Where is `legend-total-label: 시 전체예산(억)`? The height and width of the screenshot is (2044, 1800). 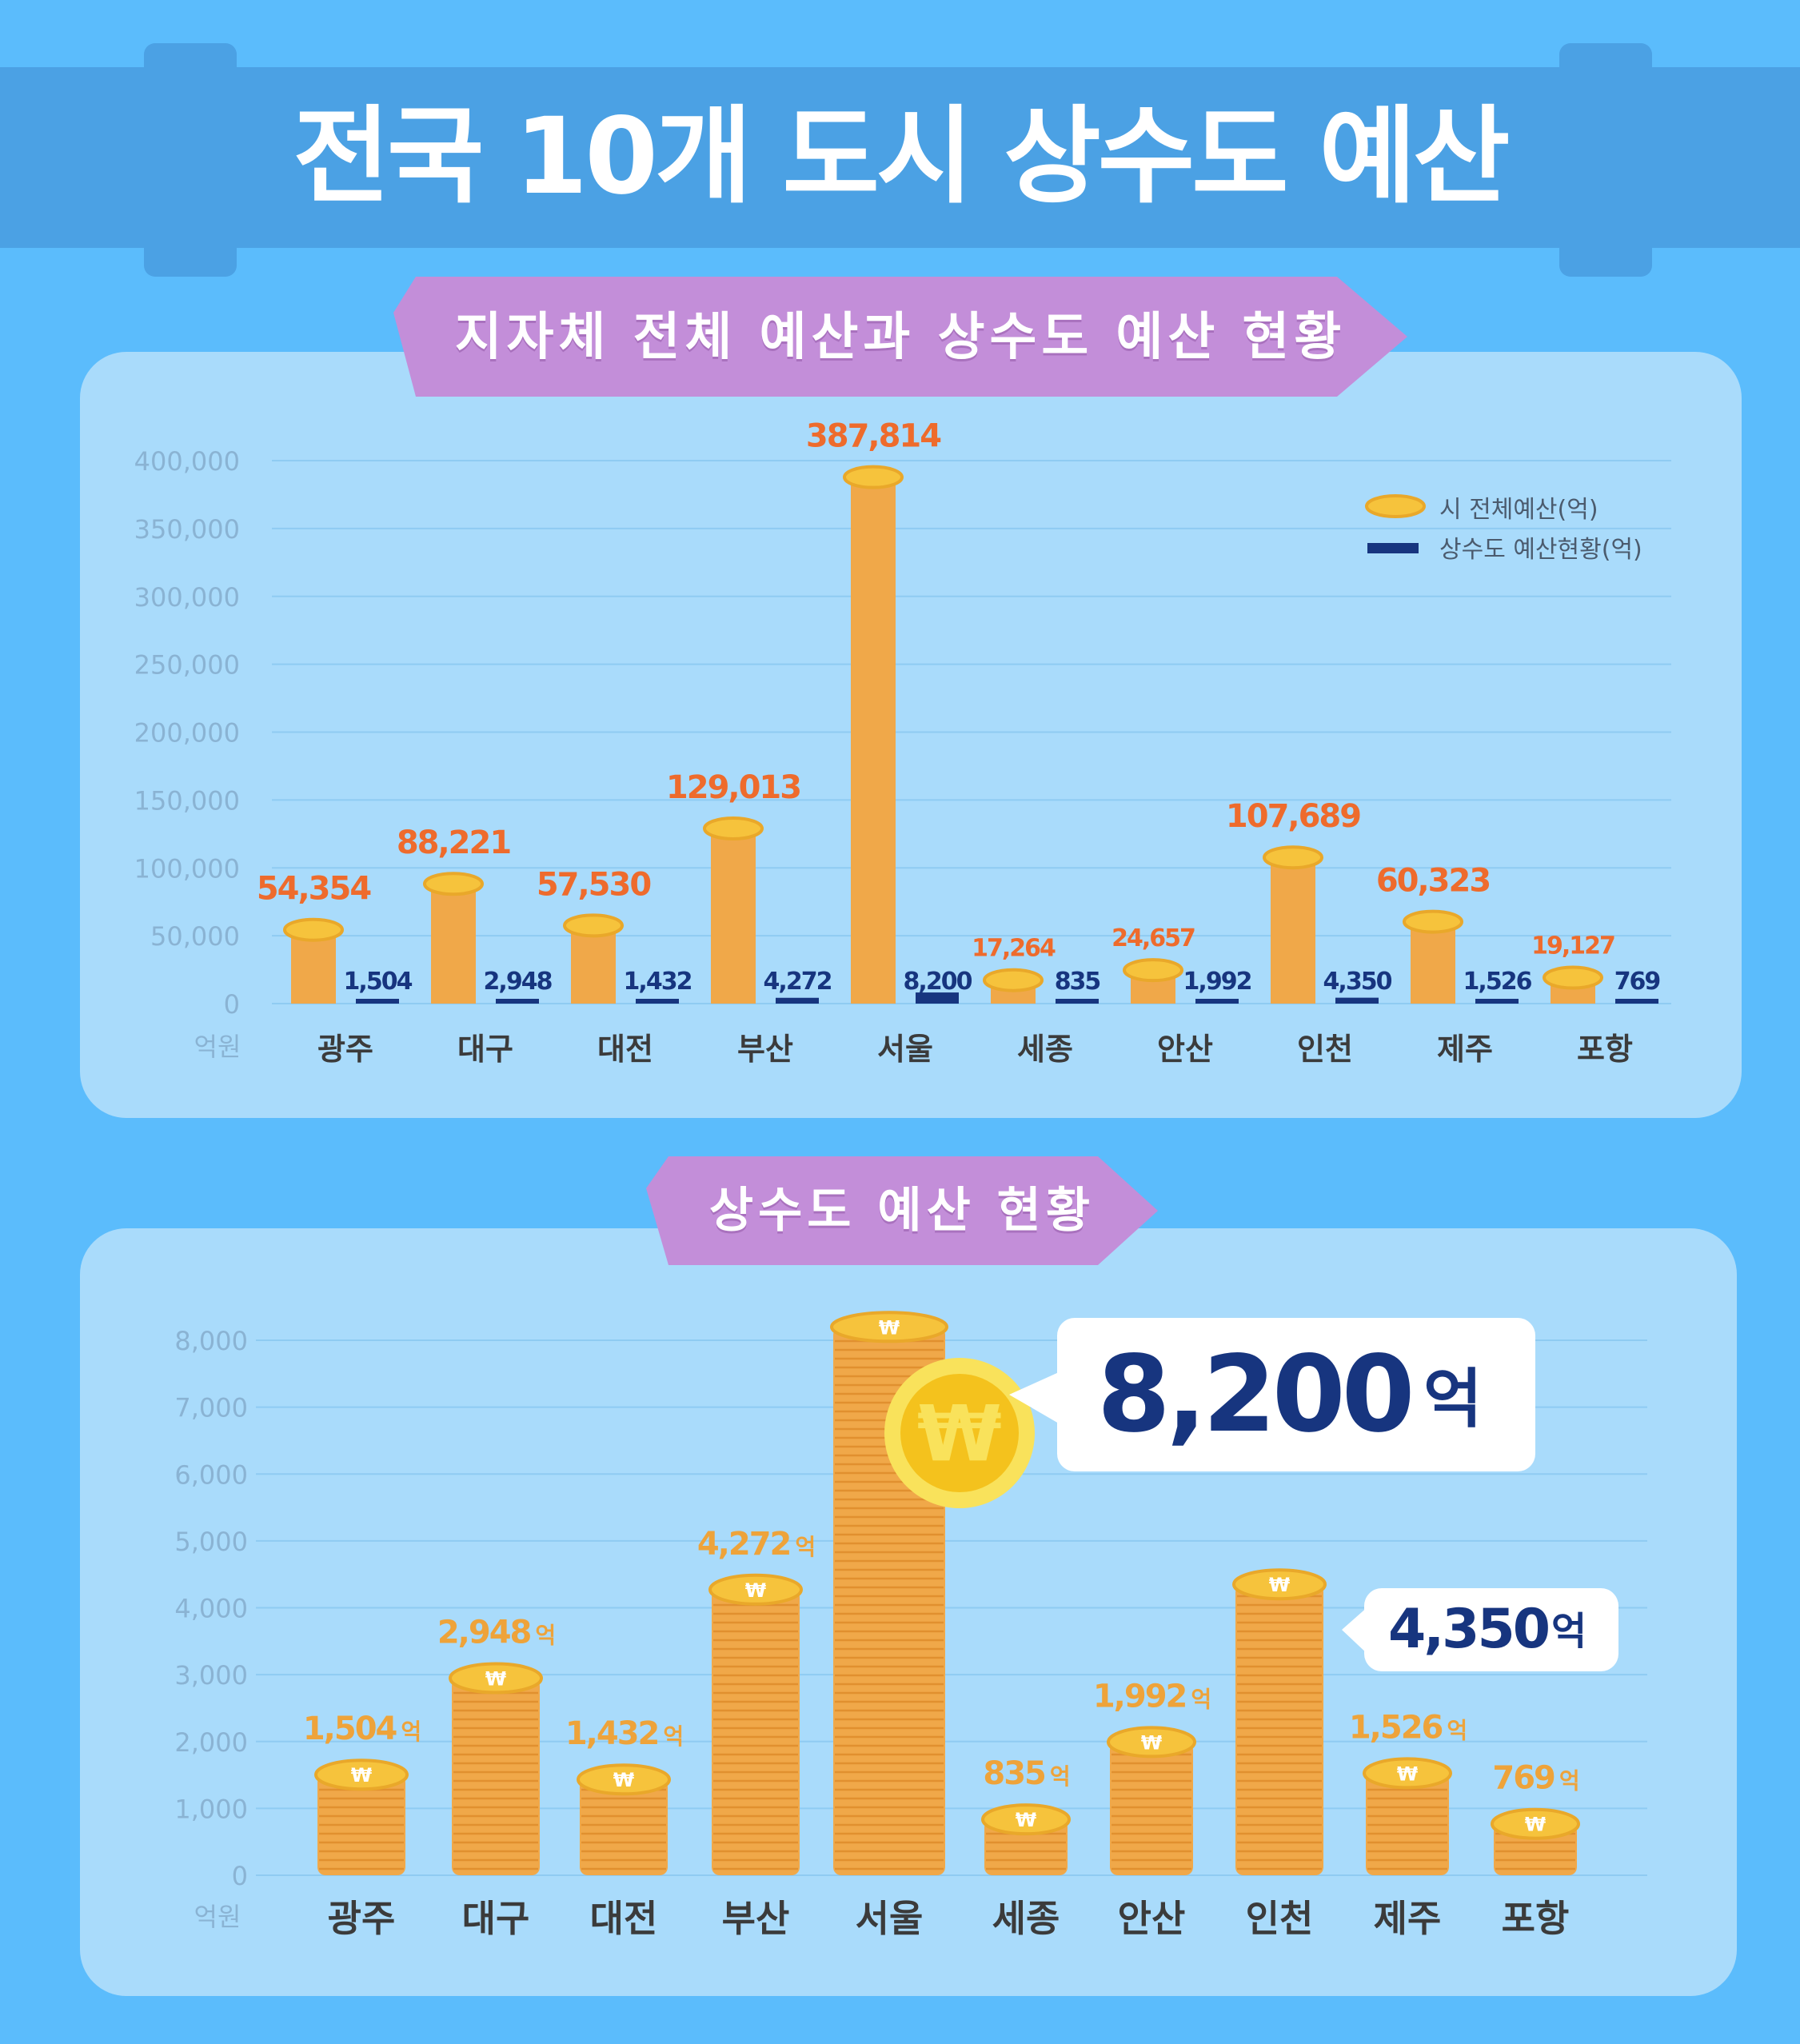
legend-total-label: 시 전체예산(억) is located at coordinates (1518, 510).